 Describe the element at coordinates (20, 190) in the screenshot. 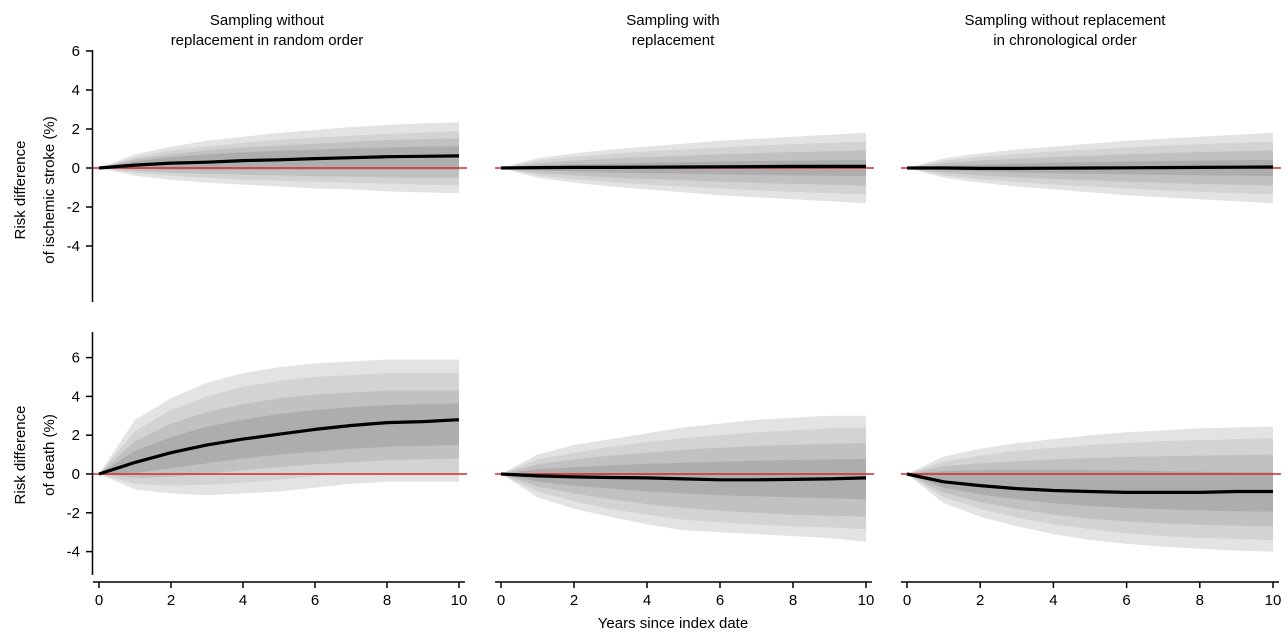

I see `row-label-1-line-1: Risk difference` at that location.